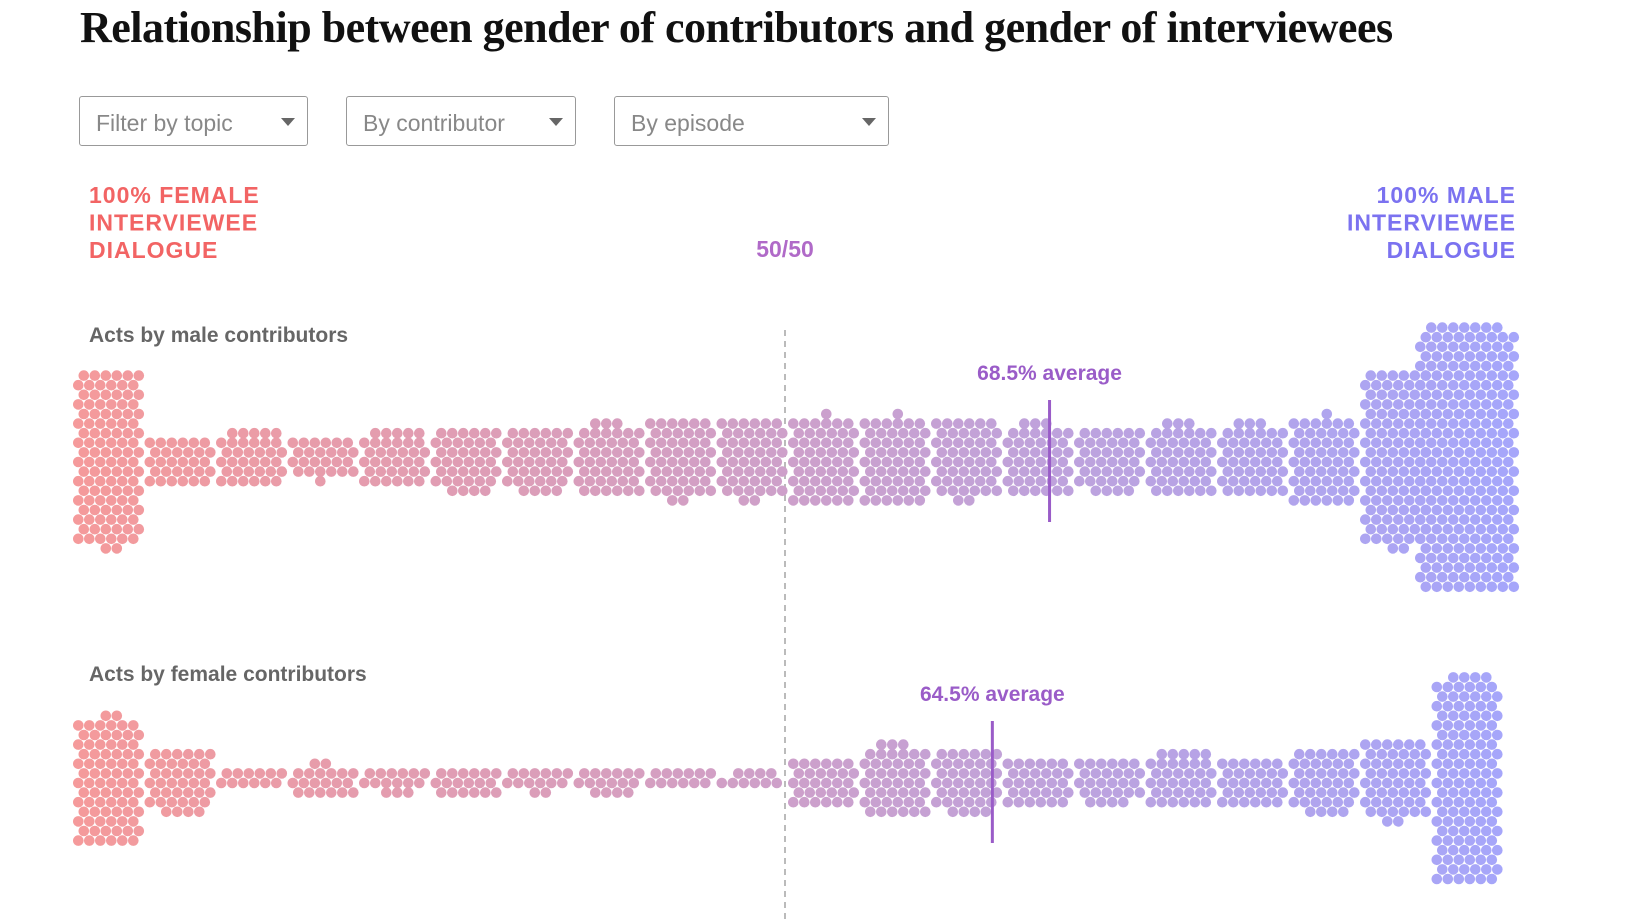 The width and height of the screenshot is (1639, 924). I want to click on average-label: 68.5% average, so click(1049, 373).